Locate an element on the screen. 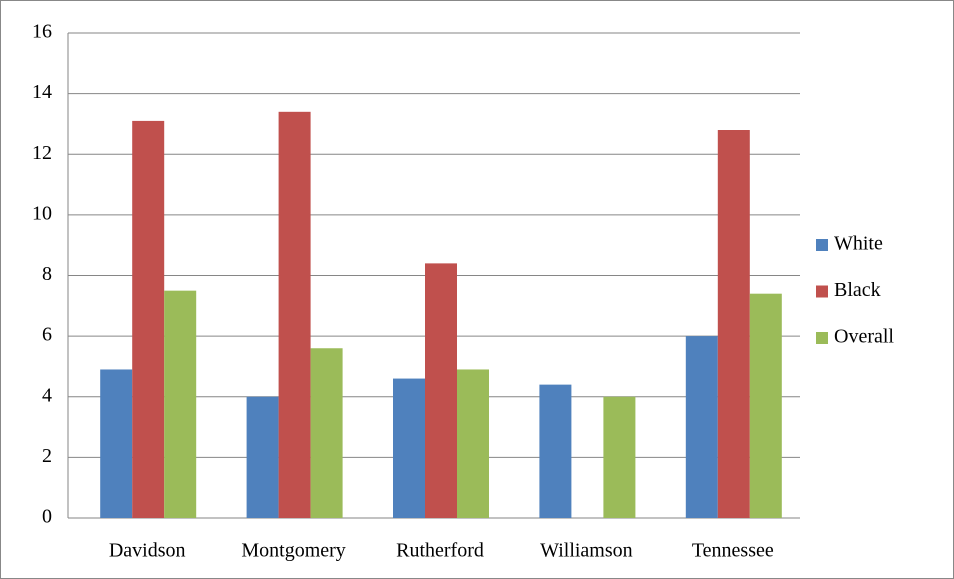  y-tick-label: 4 is located at coordinates (47, 395).